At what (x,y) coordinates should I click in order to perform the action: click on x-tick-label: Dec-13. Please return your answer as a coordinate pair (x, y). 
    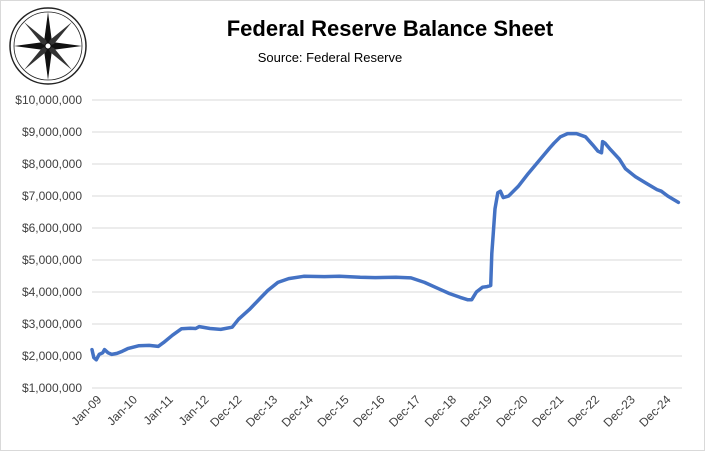
    Looking at the image, I should click on (261, 410).